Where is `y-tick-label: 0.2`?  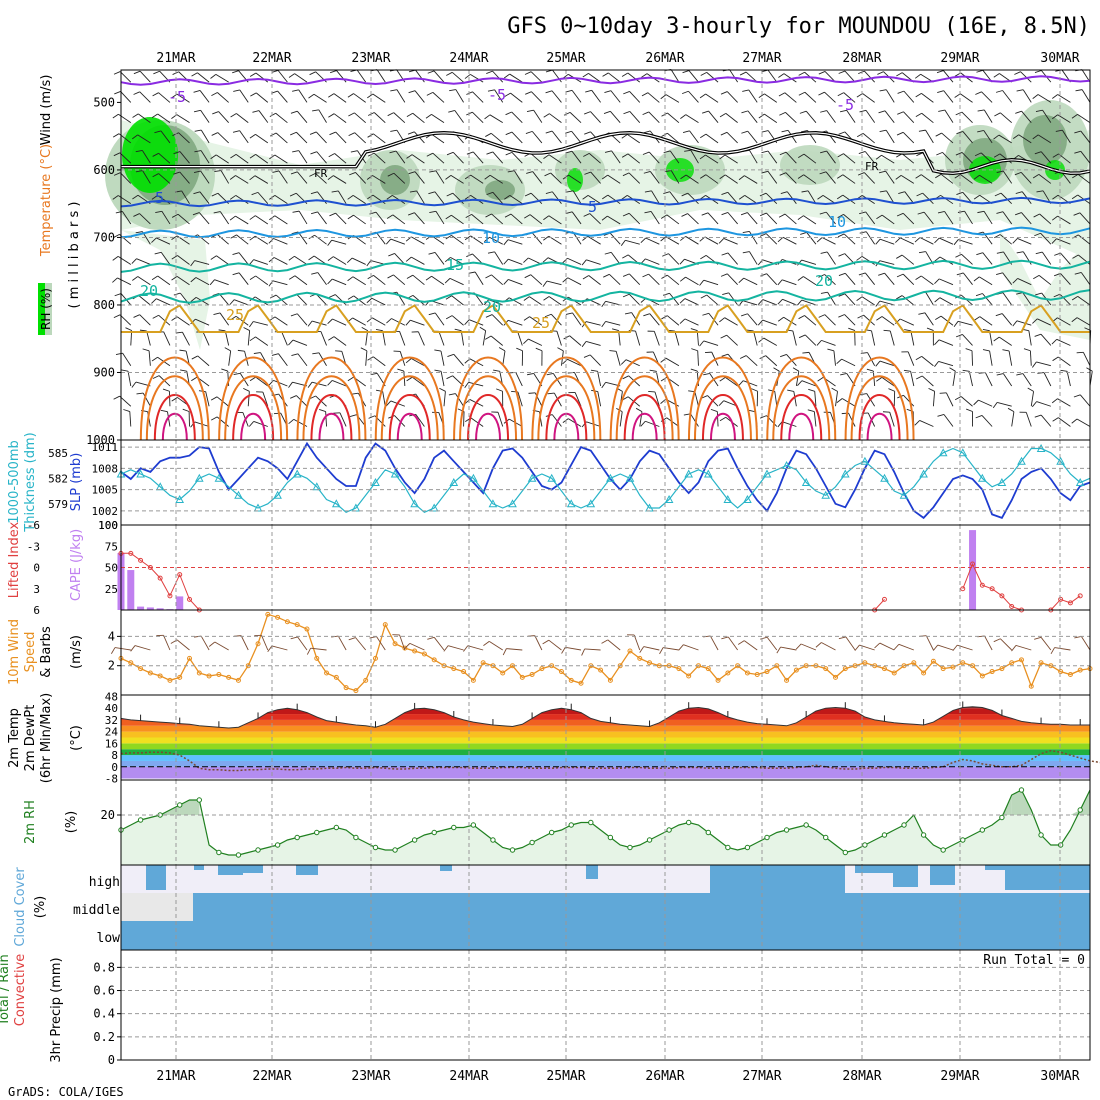
y-tick-label: 0.2 is located at coordinates (104, 1037).